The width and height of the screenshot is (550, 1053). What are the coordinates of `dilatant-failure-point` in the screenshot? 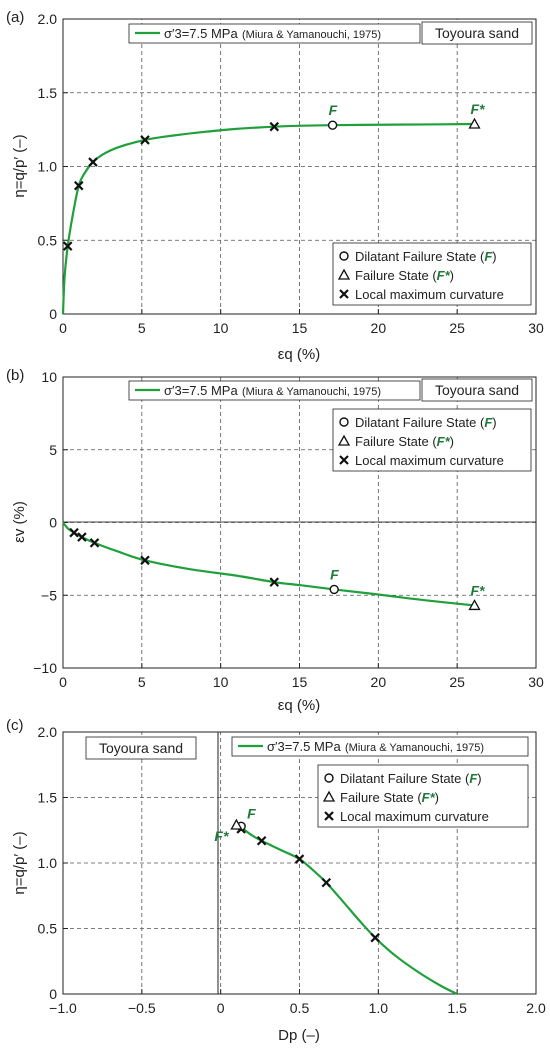 It's located at (332, 125).